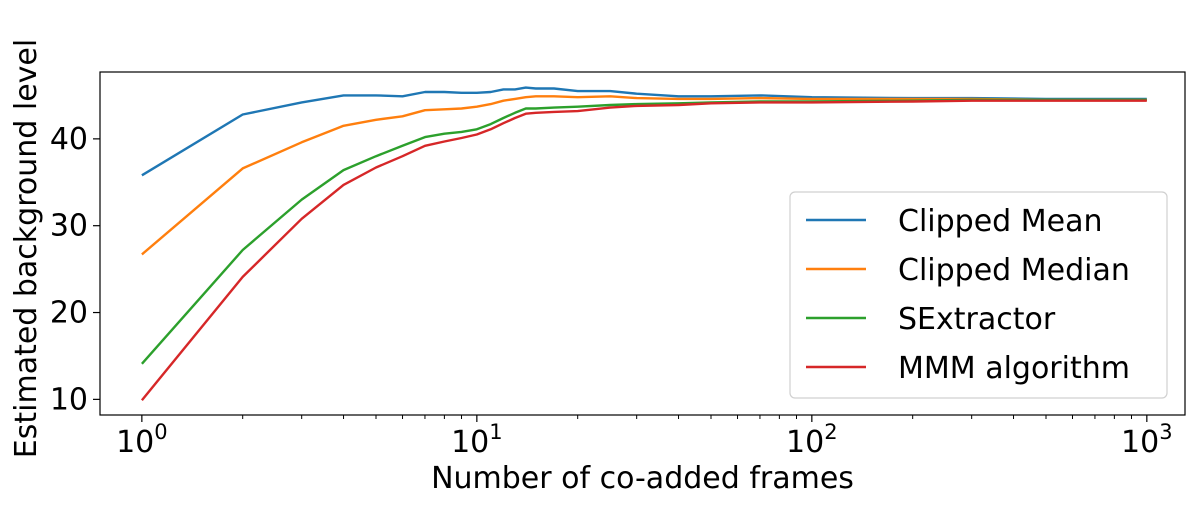 The height and width of the screenshot is (505, 1200). What do you see at coordinates (69, 139) in the screenshot?
I see `y-tick-label: 40` at bounding box center [69, 139].